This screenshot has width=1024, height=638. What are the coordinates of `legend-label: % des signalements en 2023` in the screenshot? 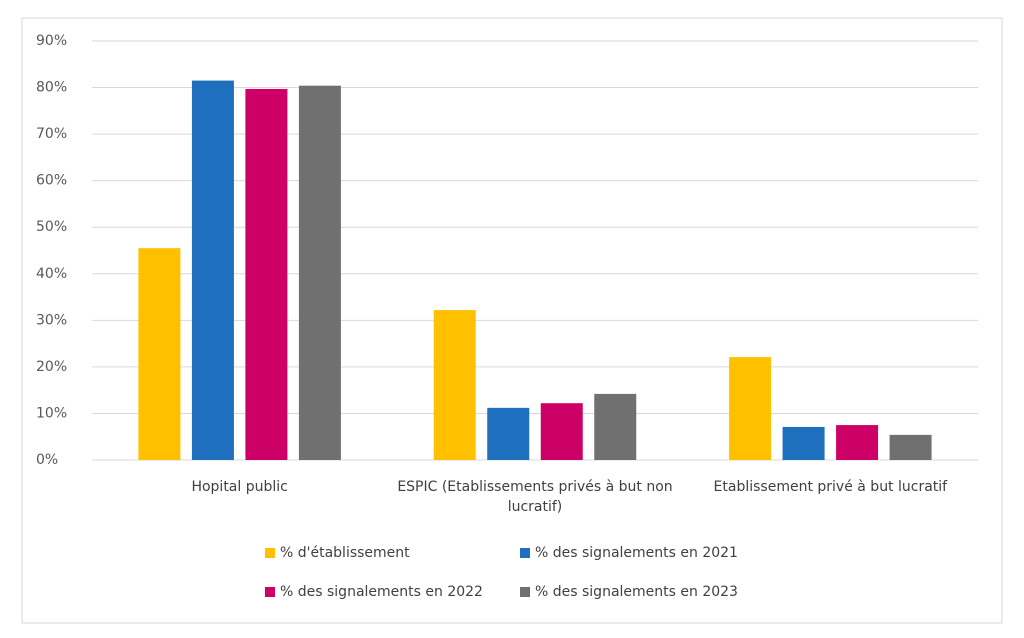 It's located at (636, 592).